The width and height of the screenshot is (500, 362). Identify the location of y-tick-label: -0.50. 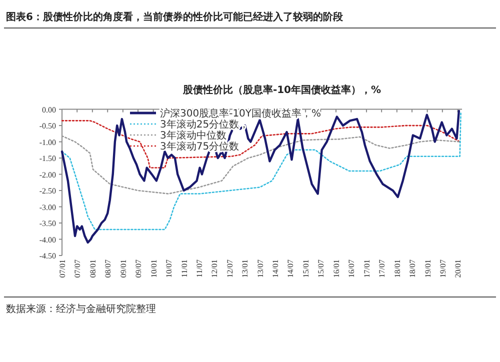
(47, 126).